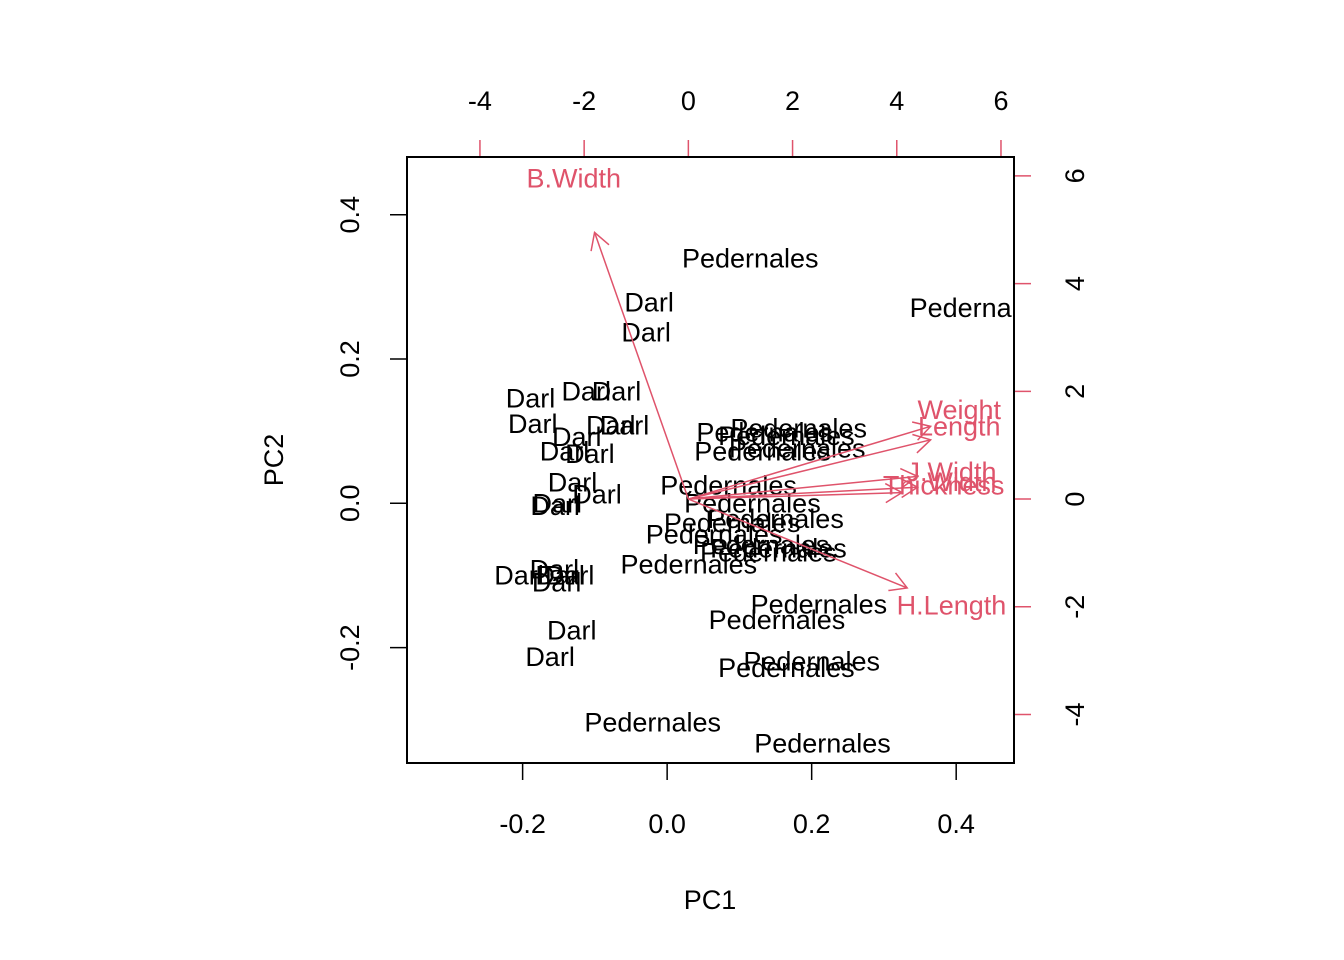  I want to click on x-tick-label: 0.0, so click(667, 824).